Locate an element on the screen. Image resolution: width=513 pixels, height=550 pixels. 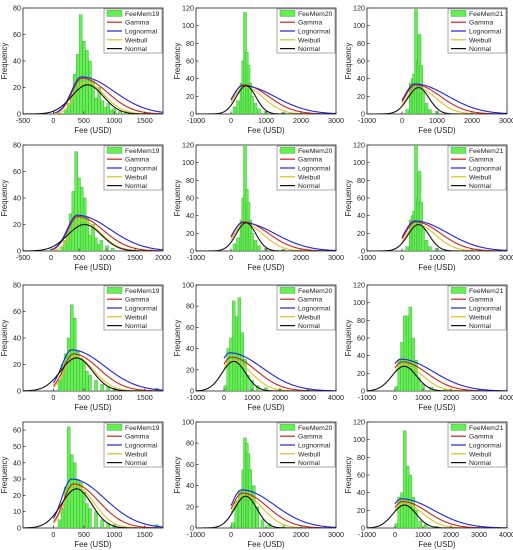
lognormal-fit-curve is located at coordinates (454, 98).